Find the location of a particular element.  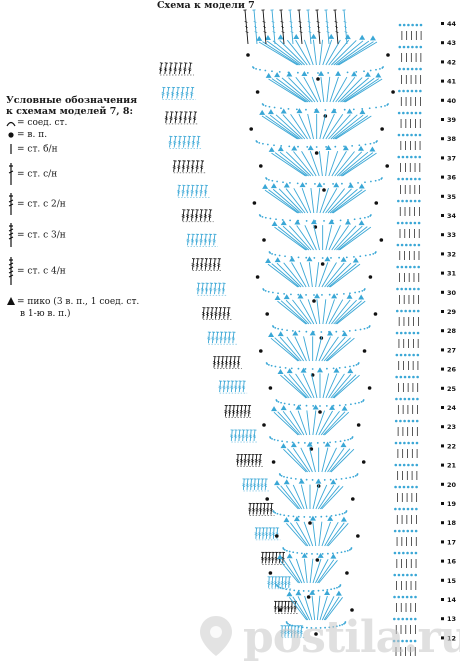

trtr-icon is located at coordinates (11, 271).